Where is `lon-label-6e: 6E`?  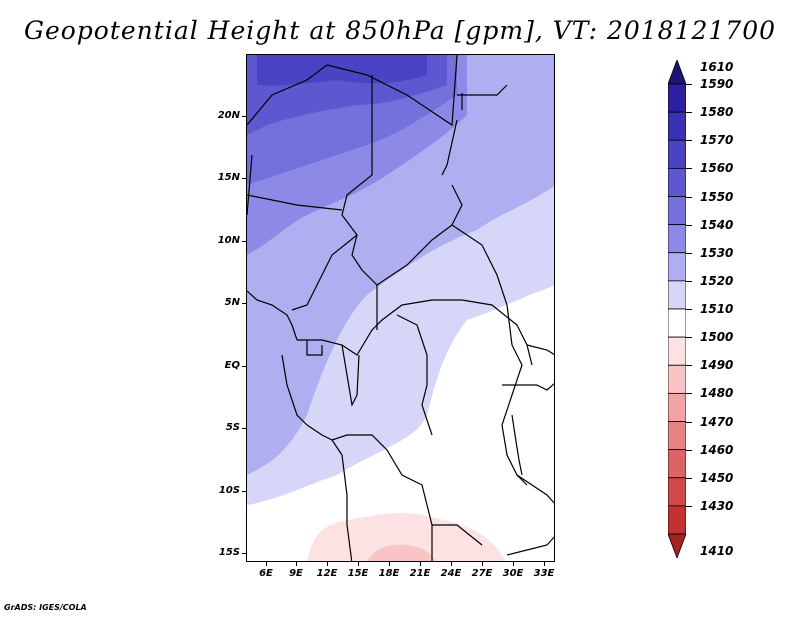
lon-label-6e: 6E is located at coordinates (266, 573).